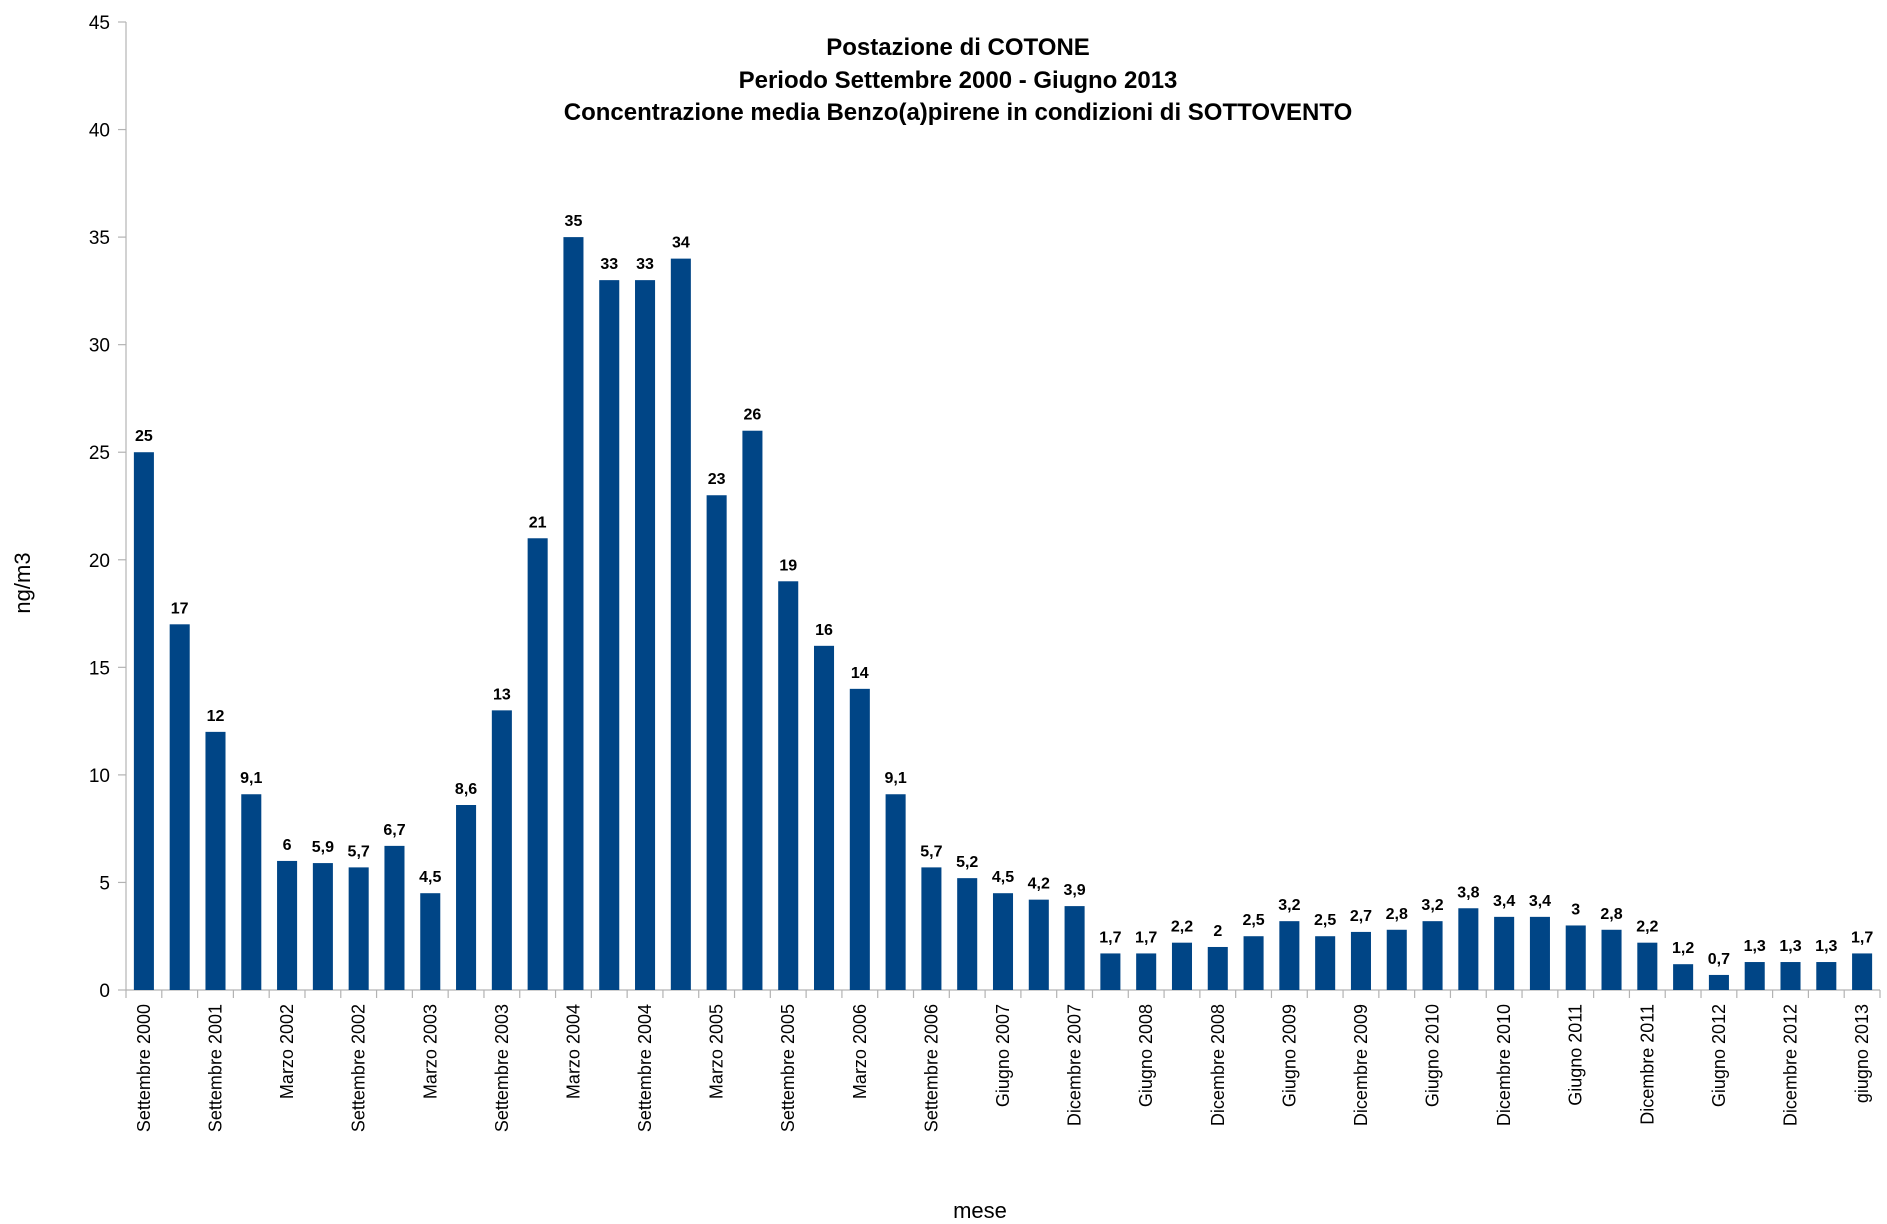  Describe the element at coordinates (1003, 1055) in the screenshot. I see `x-tick-label: Giugno 2007` at that location.